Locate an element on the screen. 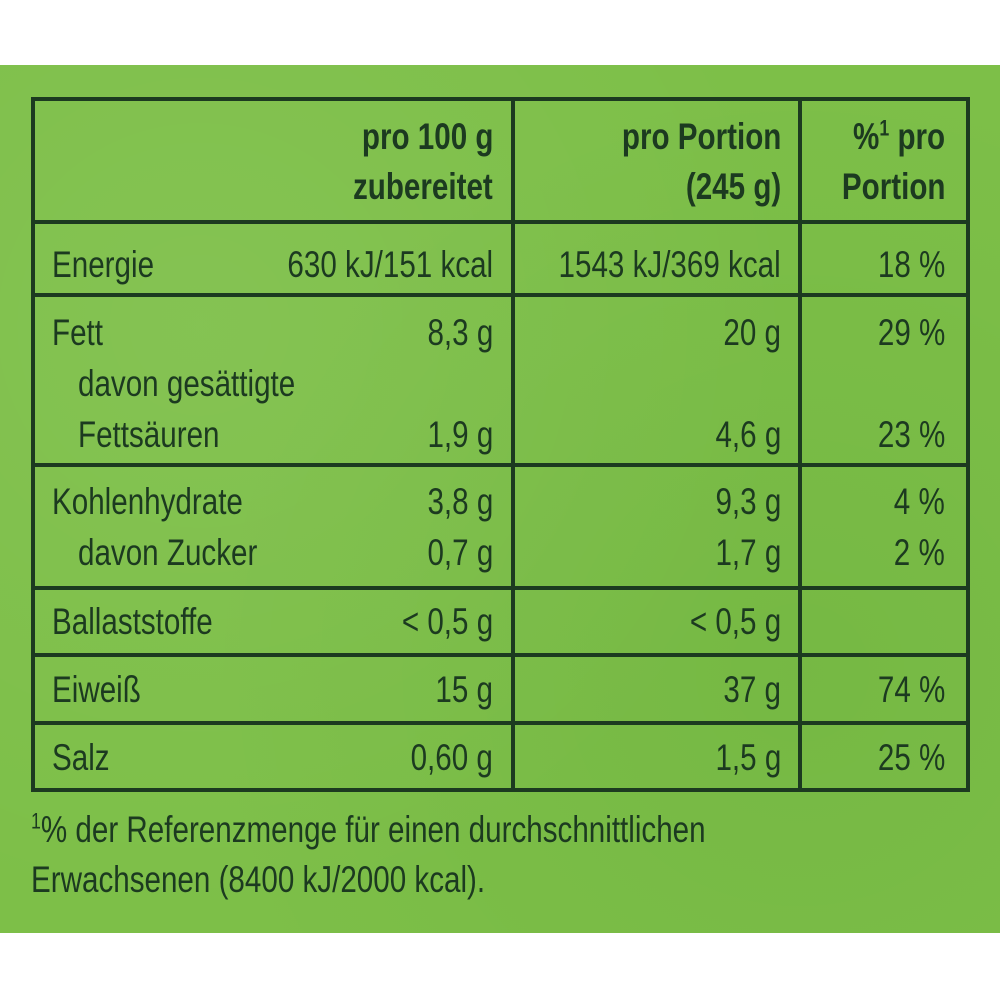  energie-percent: 18 % is located at coordinates (911, 264).